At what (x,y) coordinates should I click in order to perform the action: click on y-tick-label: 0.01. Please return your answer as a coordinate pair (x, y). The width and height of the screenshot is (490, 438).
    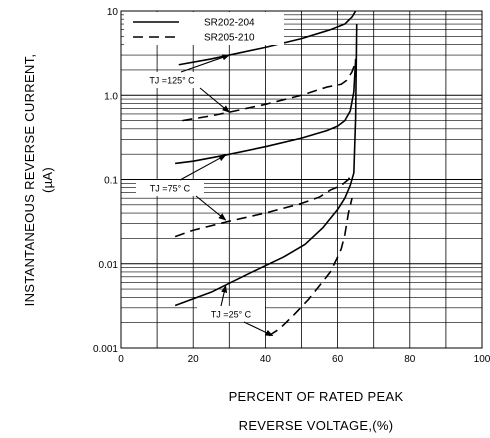
    Looking at the image, I should click on (109, 265).